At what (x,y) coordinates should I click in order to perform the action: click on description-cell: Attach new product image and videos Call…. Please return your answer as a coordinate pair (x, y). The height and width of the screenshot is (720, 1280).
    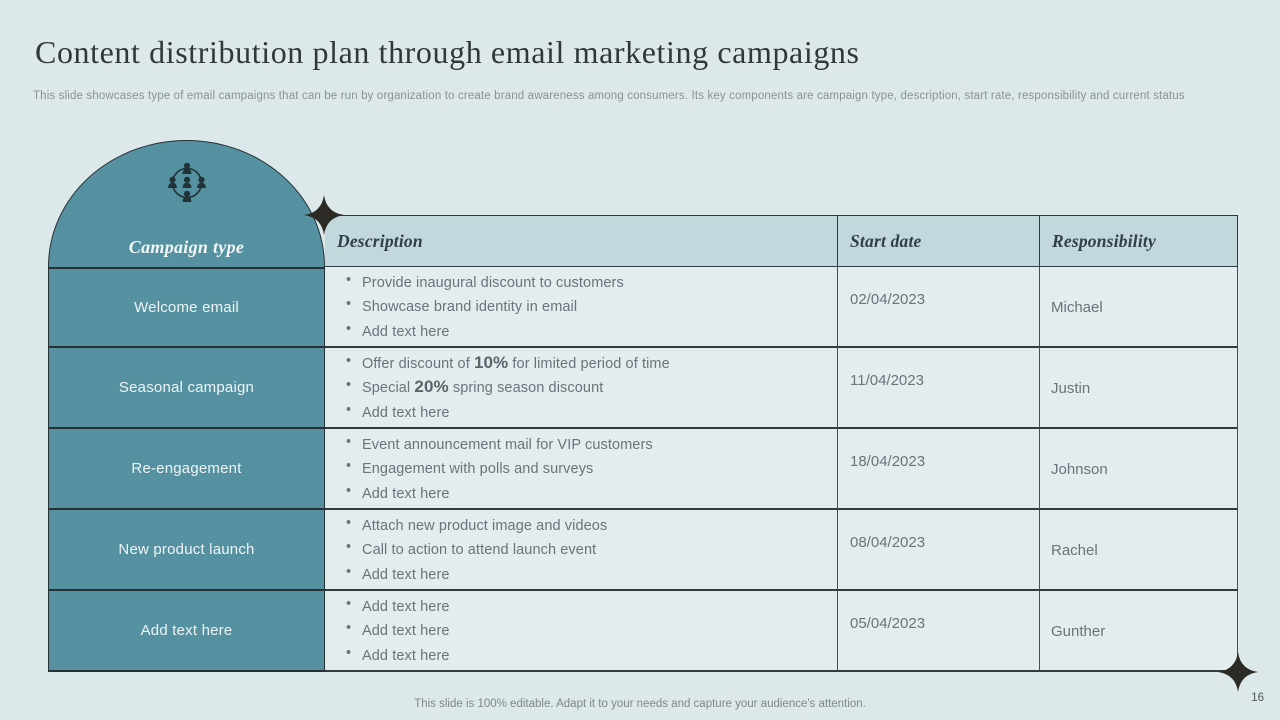
    Looking at the image, I should click on (581, 550).